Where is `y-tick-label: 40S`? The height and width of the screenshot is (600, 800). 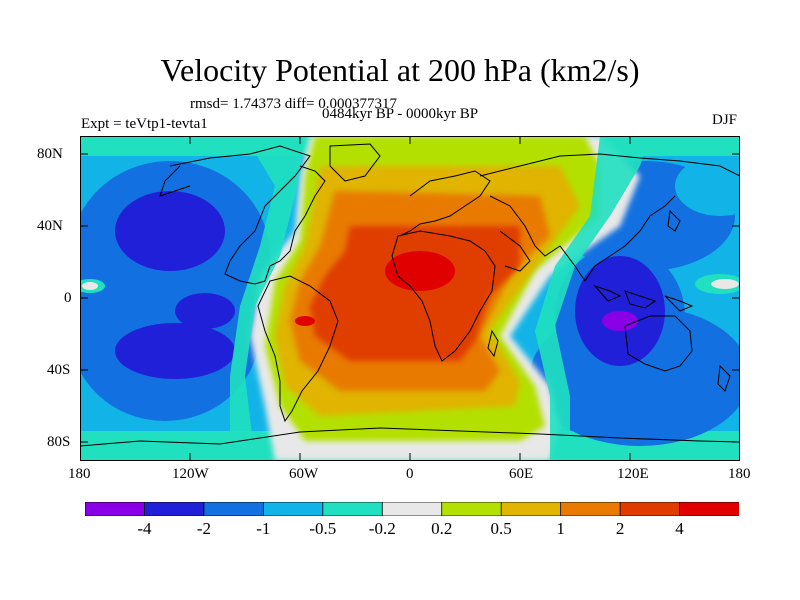 y-tick-label: 40S is located at coordinates (59, 370).